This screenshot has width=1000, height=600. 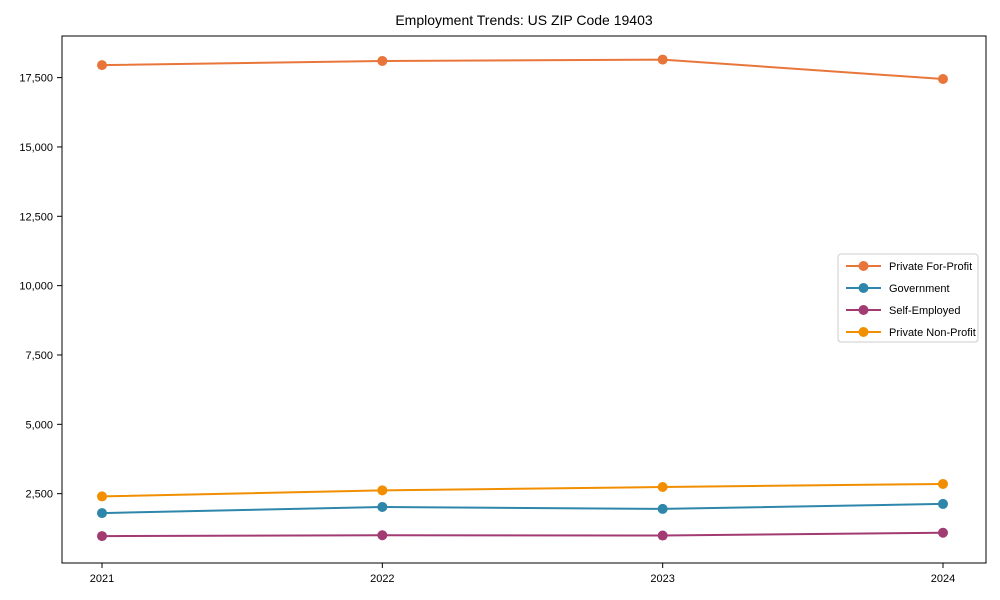 What do you see at coordinates (919, 289) in the screenshot?
I see `legend-label: Government` at bounding box center [919, 289].